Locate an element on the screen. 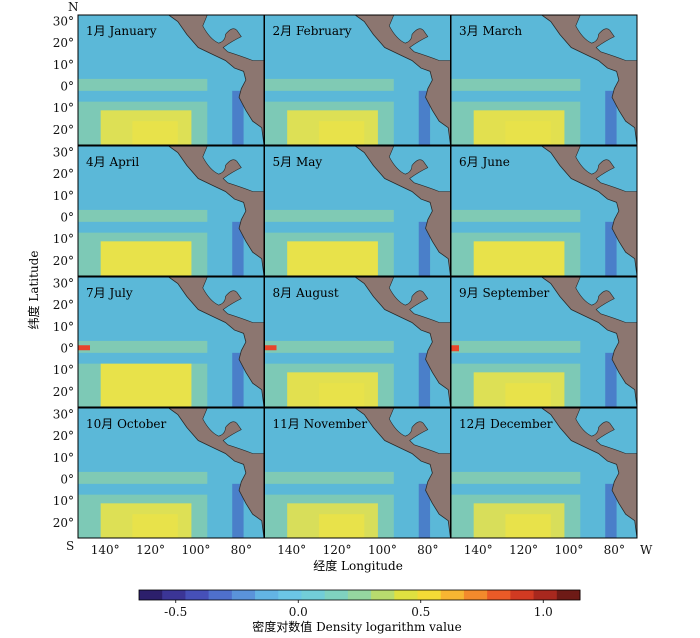 The width and height of the screenshot is (700, 638). colorbar-tick-label: 0.0 is located at coordinates (298, 612).